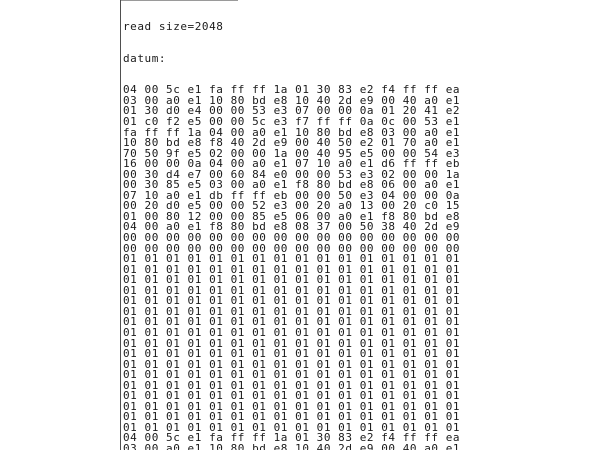 This screenshot has height=450, width=600. What do you see at coordinates (120, 225) in the screenshot?
I see `window-left-border` at bounding box center [120, 225].